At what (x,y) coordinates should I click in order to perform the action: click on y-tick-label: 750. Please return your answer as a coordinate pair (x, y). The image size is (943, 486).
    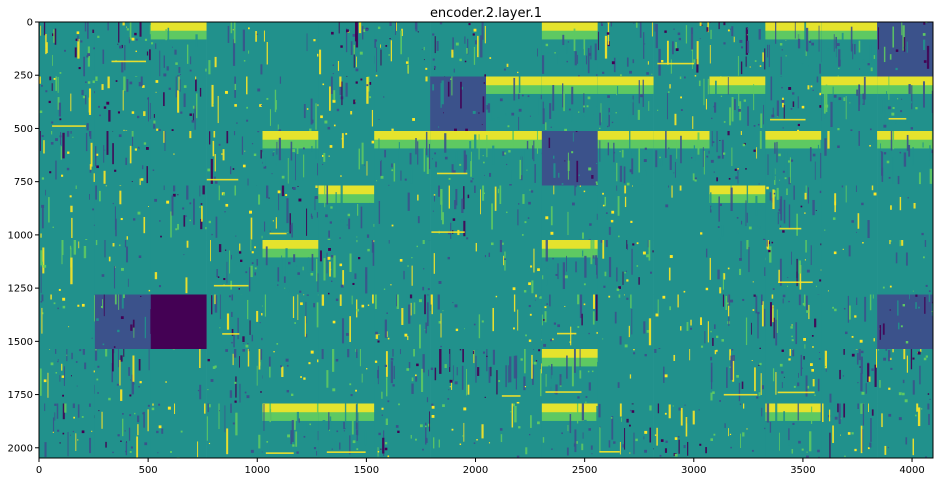
    Looking at the image, I should click on (23, 182).